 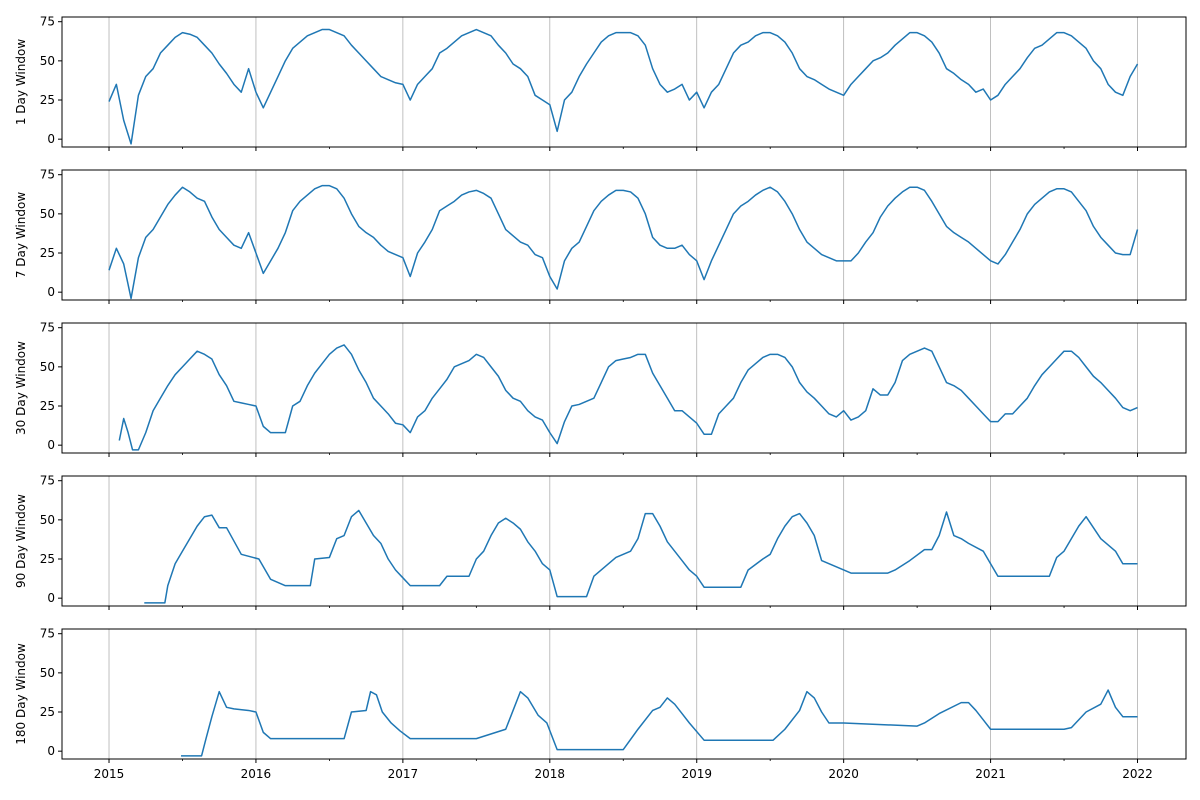 I want to click on y-axis-label: 90 Day Window, so click(x=21, y=541).